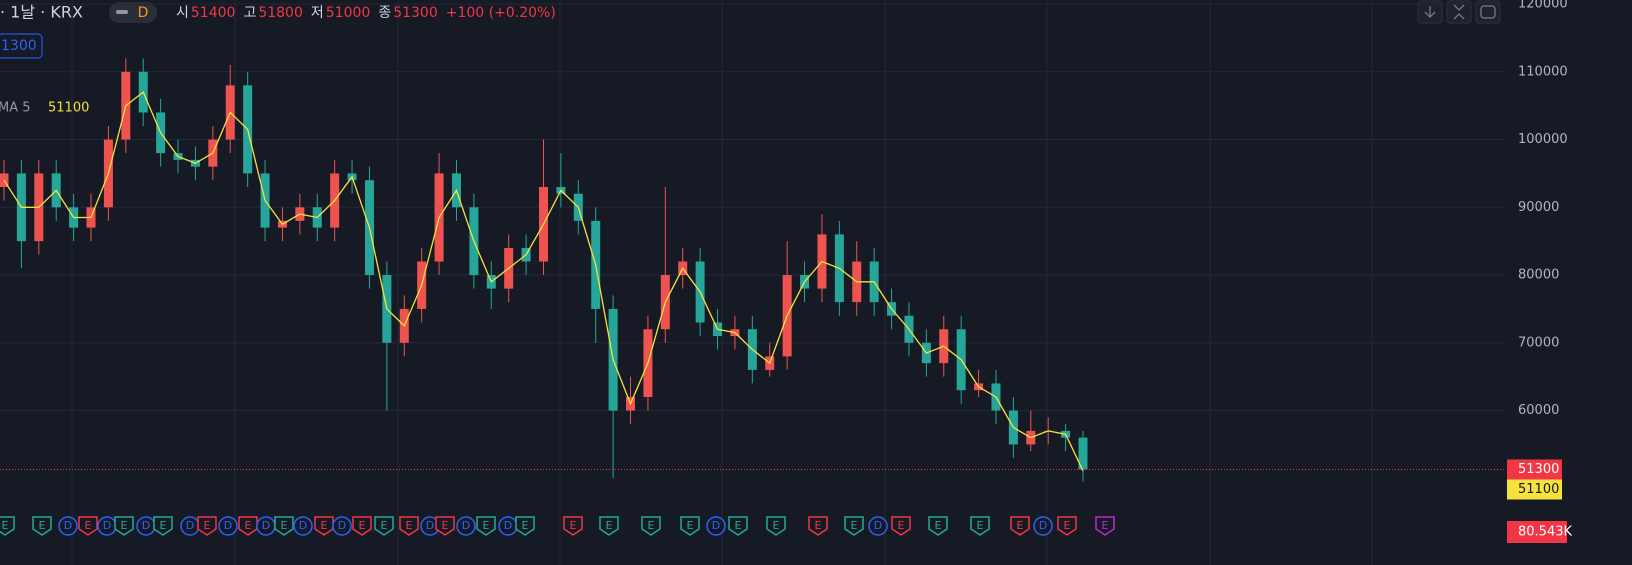  What do you see at coordinates (1543, 139) in the screenshot?
I see `y-tick-label: 100000` at bounding box center [1543, 139].